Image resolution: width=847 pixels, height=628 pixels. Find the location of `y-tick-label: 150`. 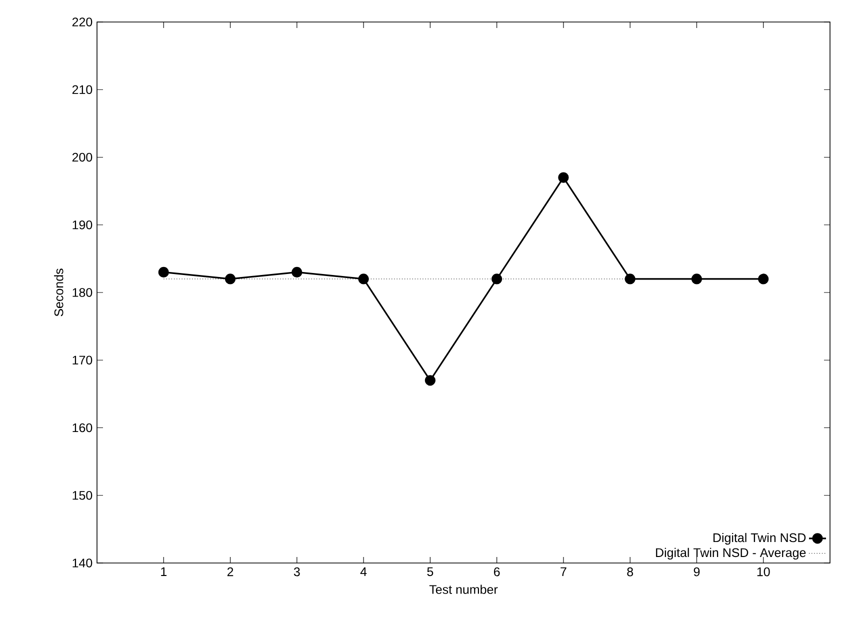

y-tick-label: 150 is located at coordinates (82, 495).